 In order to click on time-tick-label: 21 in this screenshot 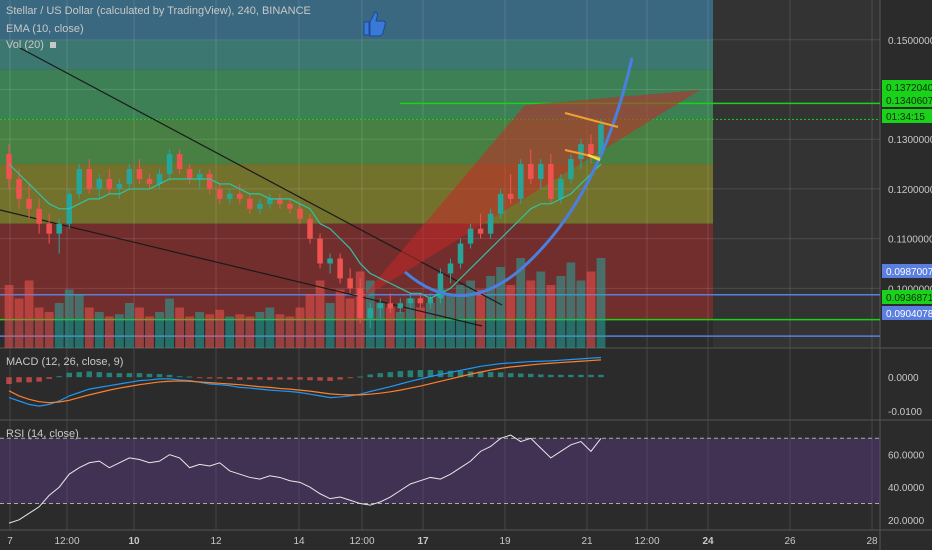, I will do `click(587, 541)`.